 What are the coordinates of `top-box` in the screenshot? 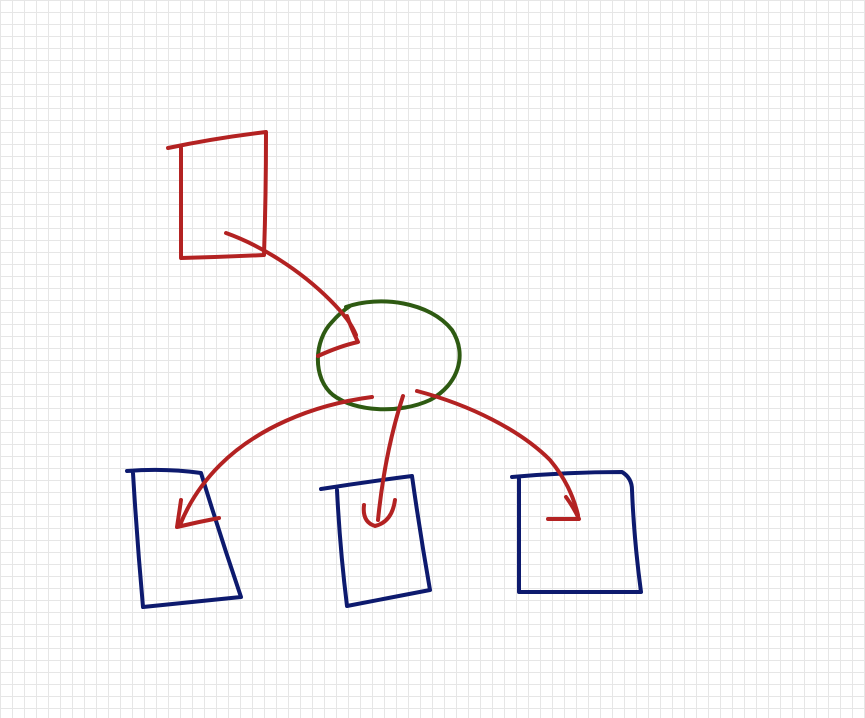 It's located at (217, 195).